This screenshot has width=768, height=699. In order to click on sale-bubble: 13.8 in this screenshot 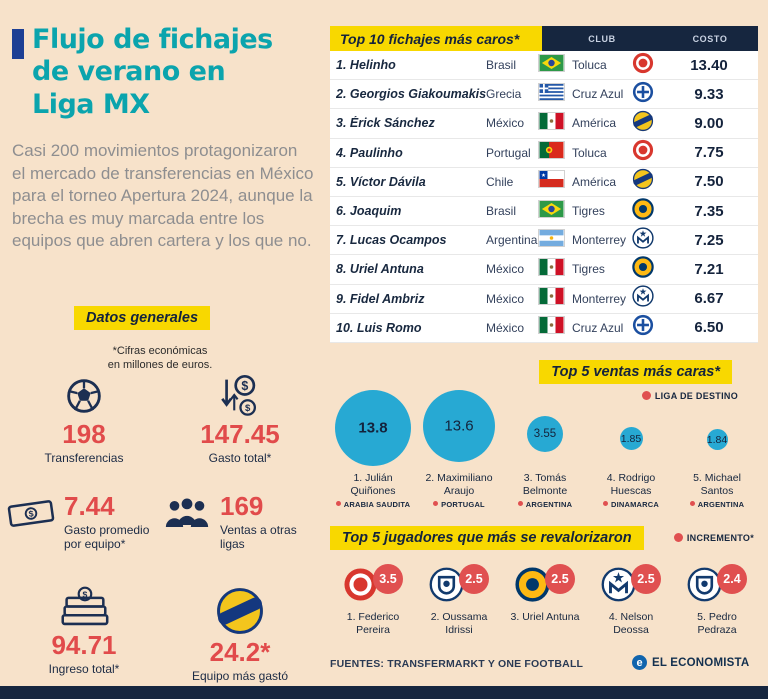, I will do `click(373, 428)`.